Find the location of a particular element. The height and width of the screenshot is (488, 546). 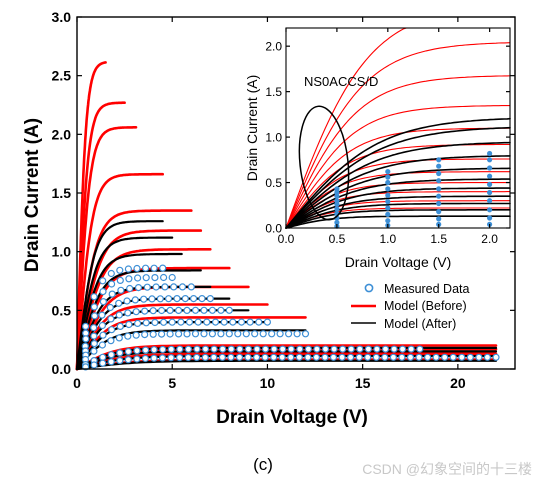

y-tick-label: 3.0 is located at coordinates (62, 17).